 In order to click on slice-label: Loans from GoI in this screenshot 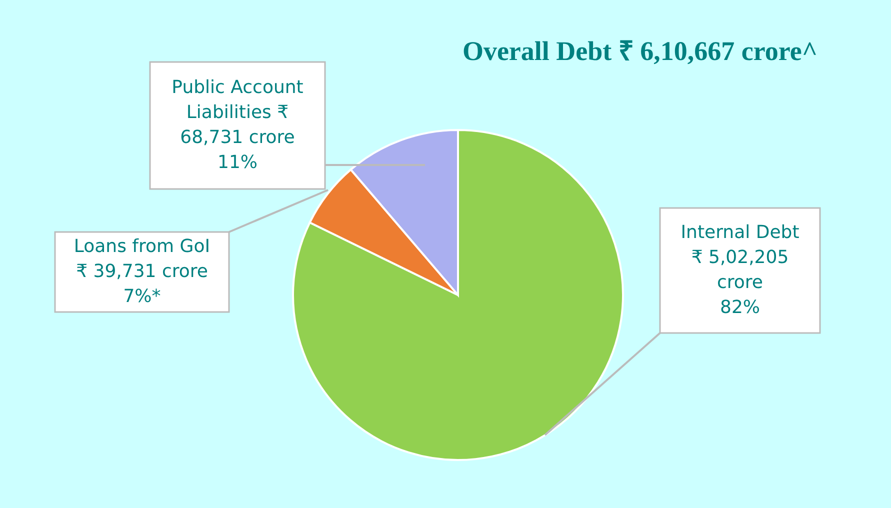, I will do `click(142, 246)`.